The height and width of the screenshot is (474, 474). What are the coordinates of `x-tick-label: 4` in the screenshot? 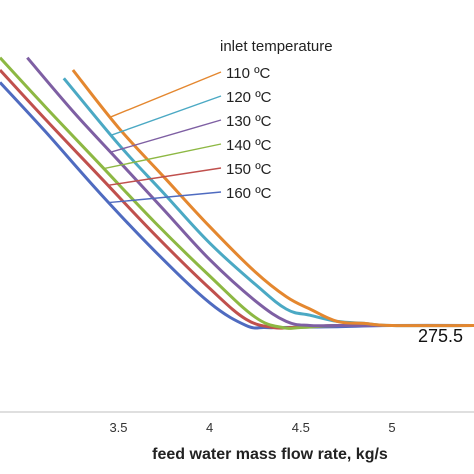 It's located at (209, 427).